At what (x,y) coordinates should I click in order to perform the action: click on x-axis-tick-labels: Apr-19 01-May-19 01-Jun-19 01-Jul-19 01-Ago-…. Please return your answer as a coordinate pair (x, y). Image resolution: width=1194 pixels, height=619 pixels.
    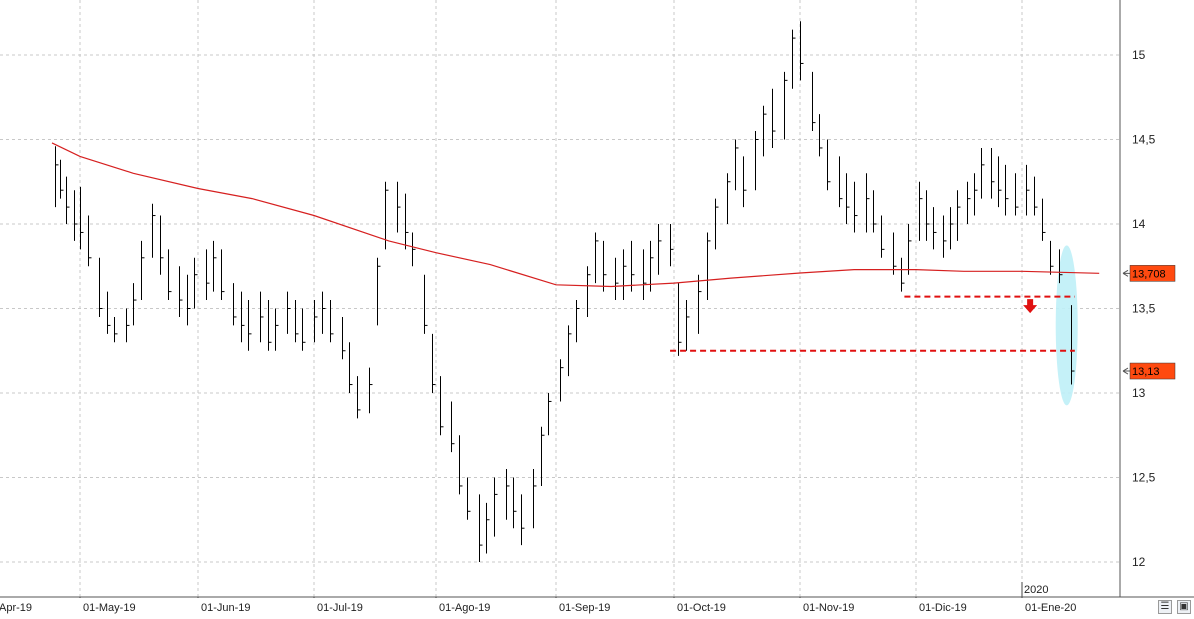
    Looking at the image, I should click on (538, 599).